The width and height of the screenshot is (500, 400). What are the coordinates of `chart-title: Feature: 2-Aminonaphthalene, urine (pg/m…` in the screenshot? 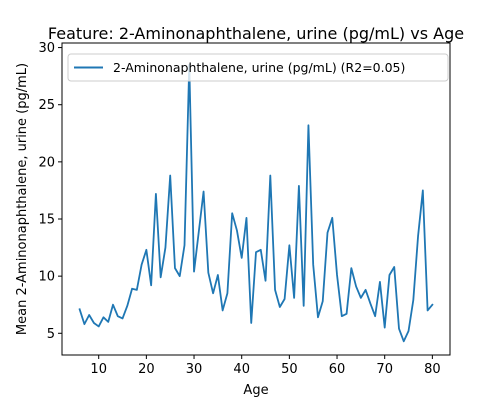 It's located at (256, 33).